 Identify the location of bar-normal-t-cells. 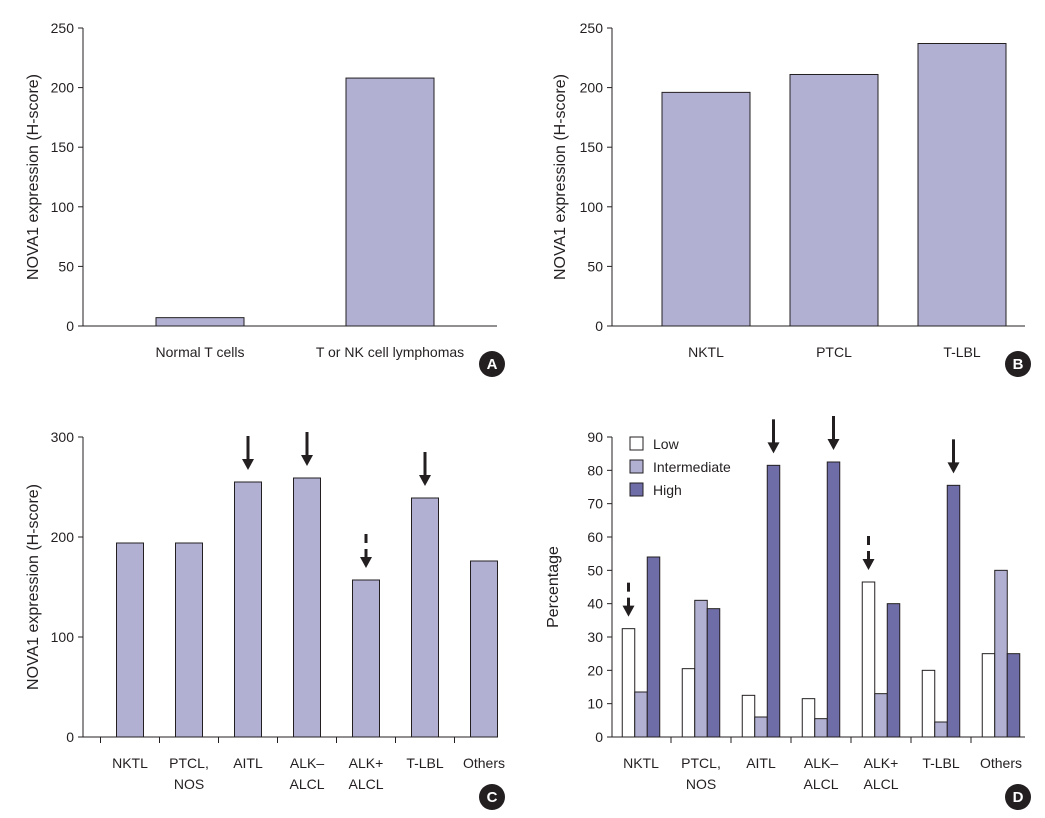
(200, 322).